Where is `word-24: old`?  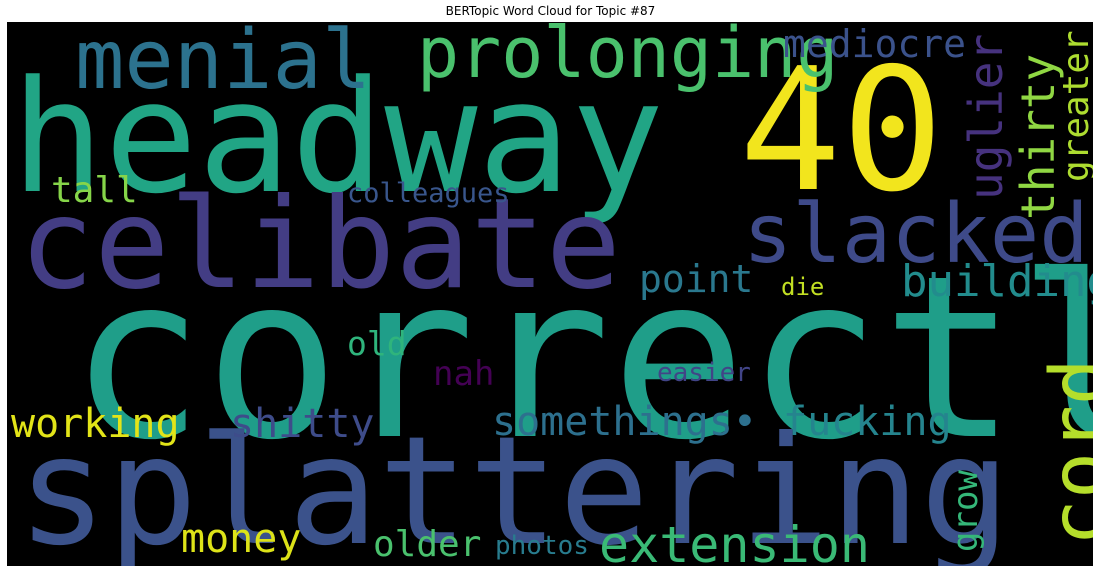 word-24: old is located at coordinates (377, 343).